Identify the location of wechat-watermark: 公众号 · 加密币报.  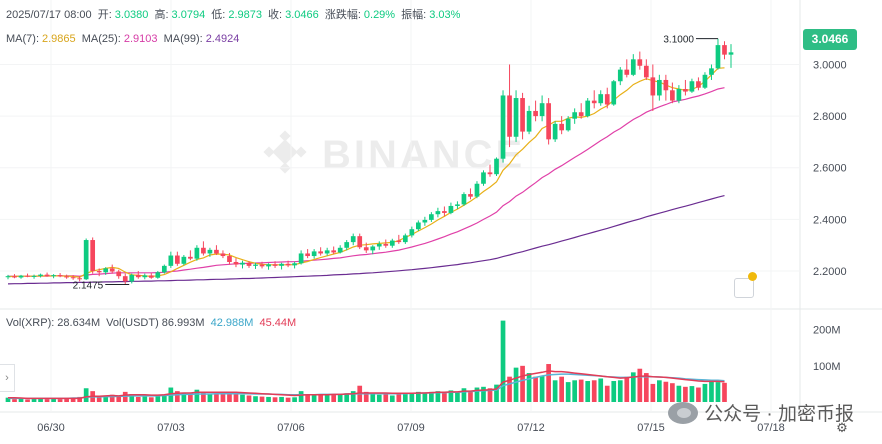
(761, 412).